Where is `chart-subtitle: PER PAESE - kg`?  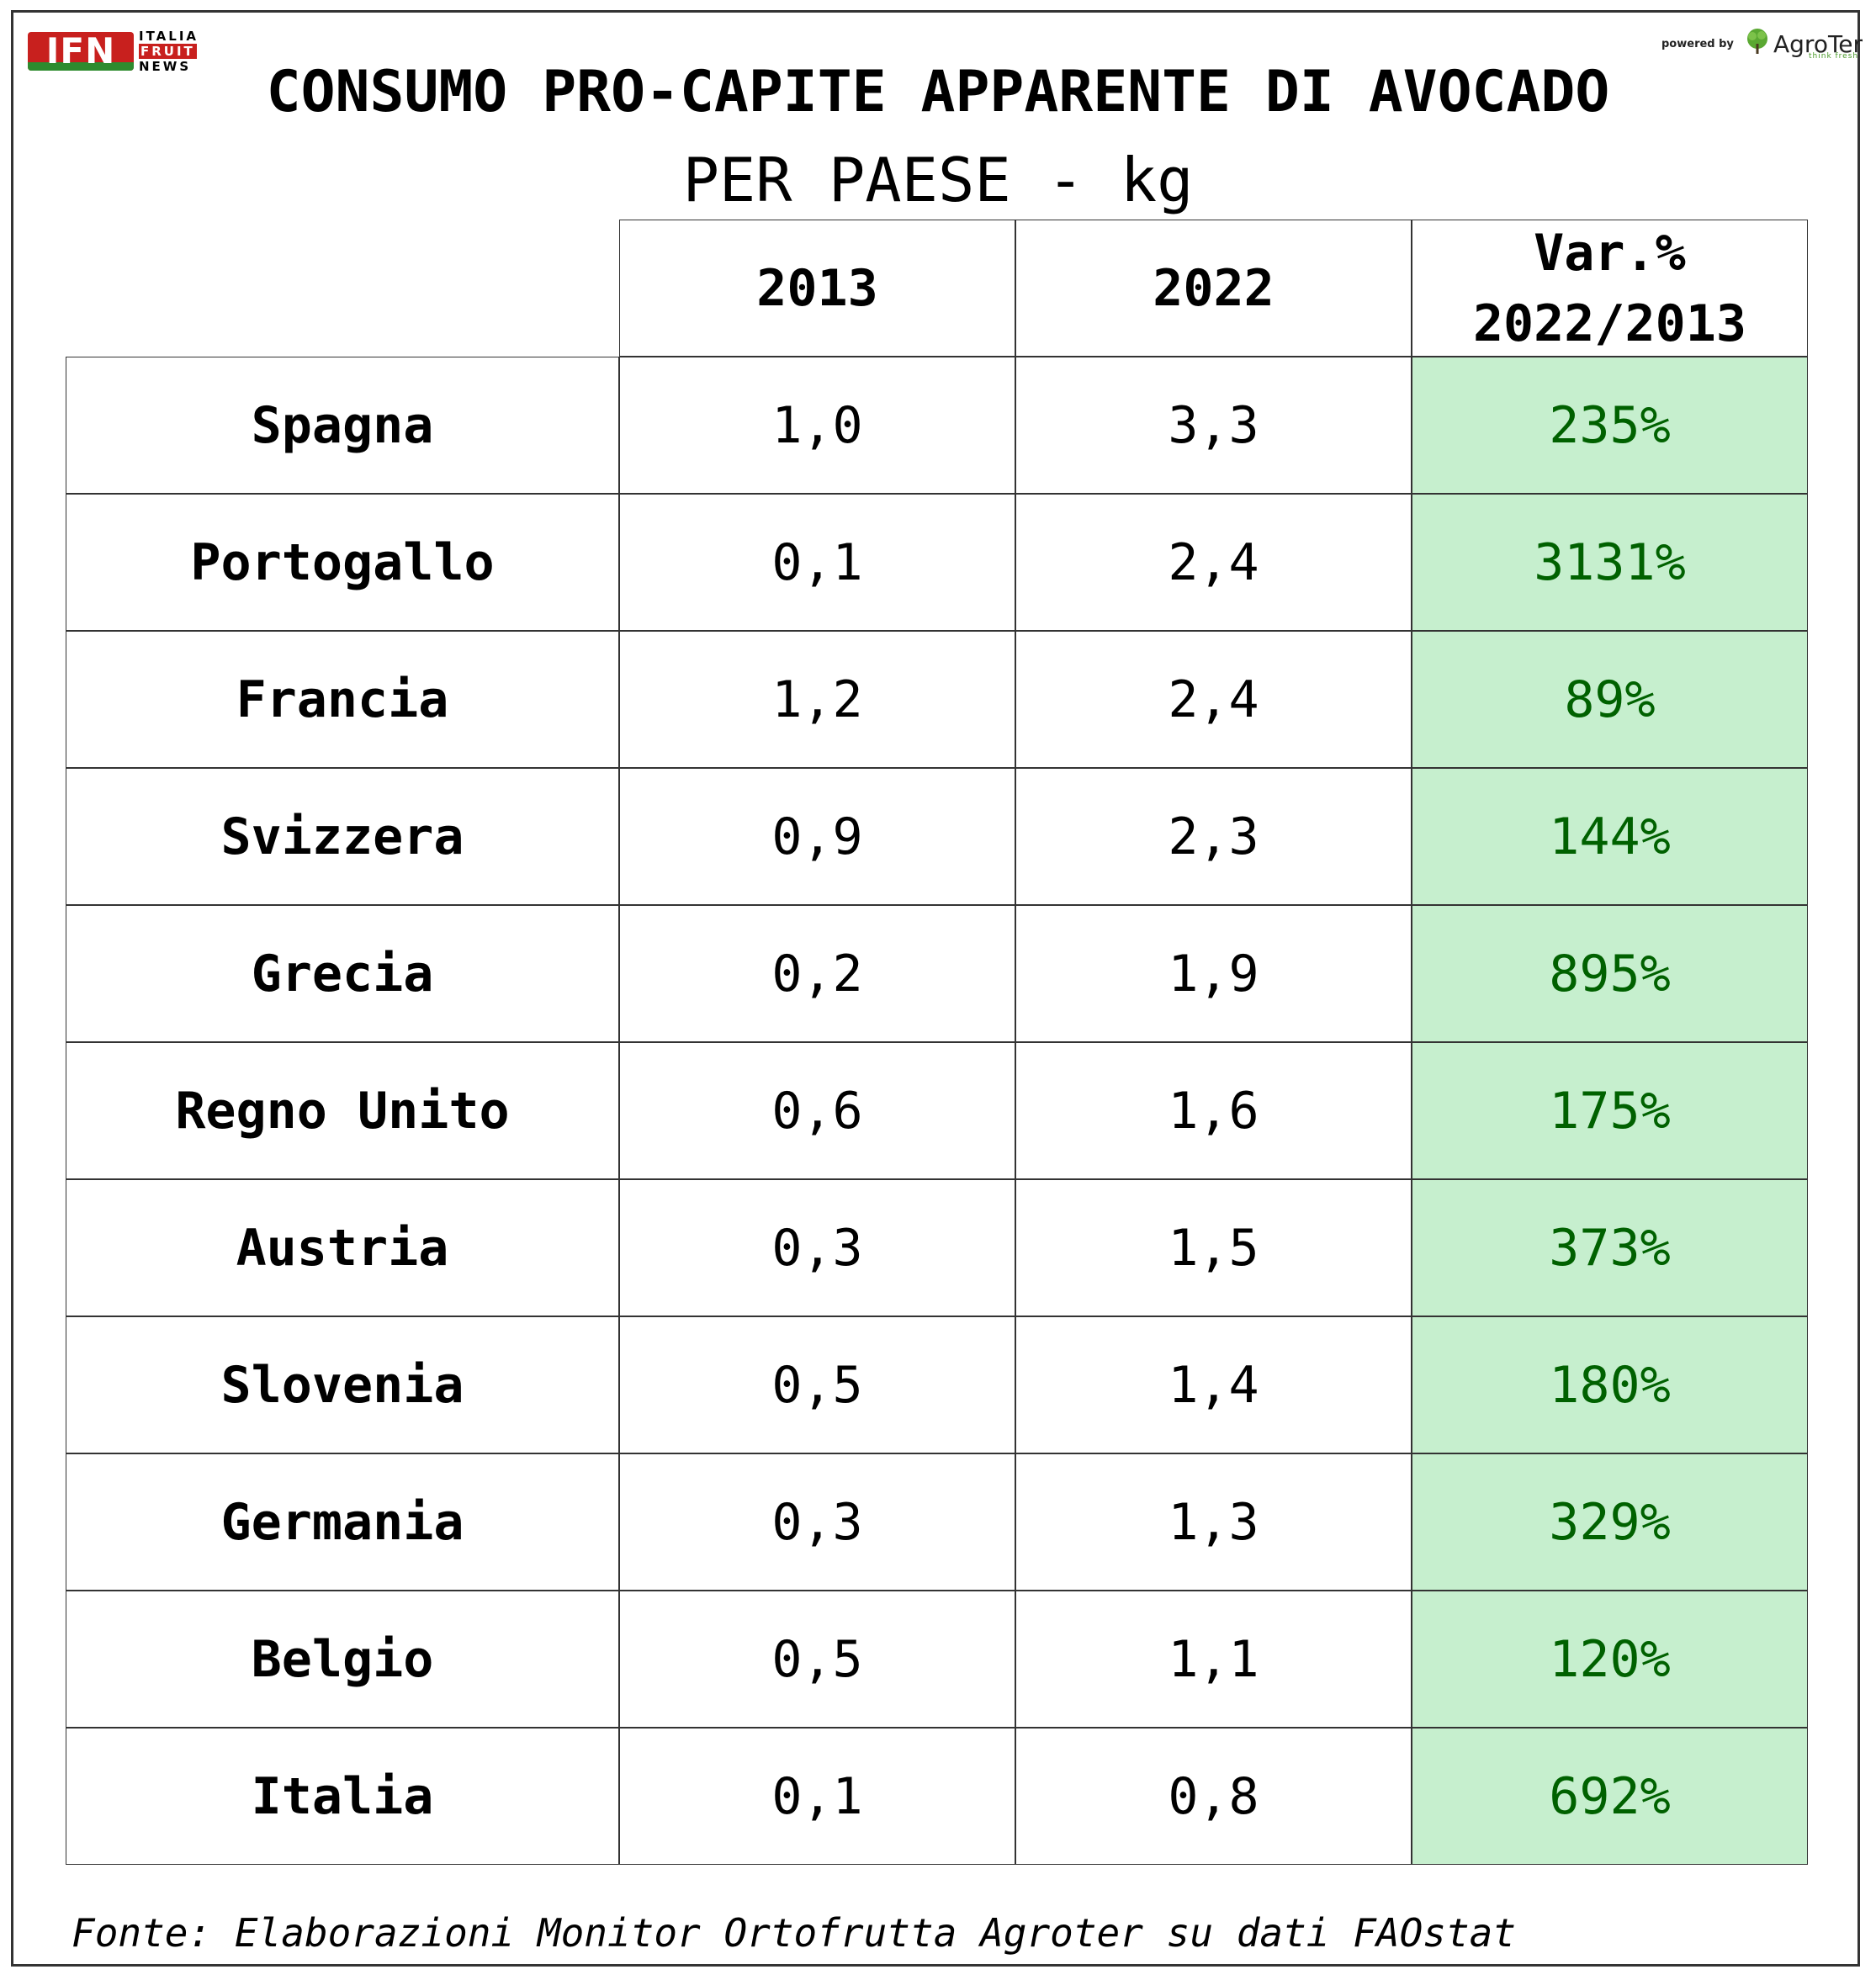
chart-subtitle: PER PAESE - kg is located at coordinates (938, 180).